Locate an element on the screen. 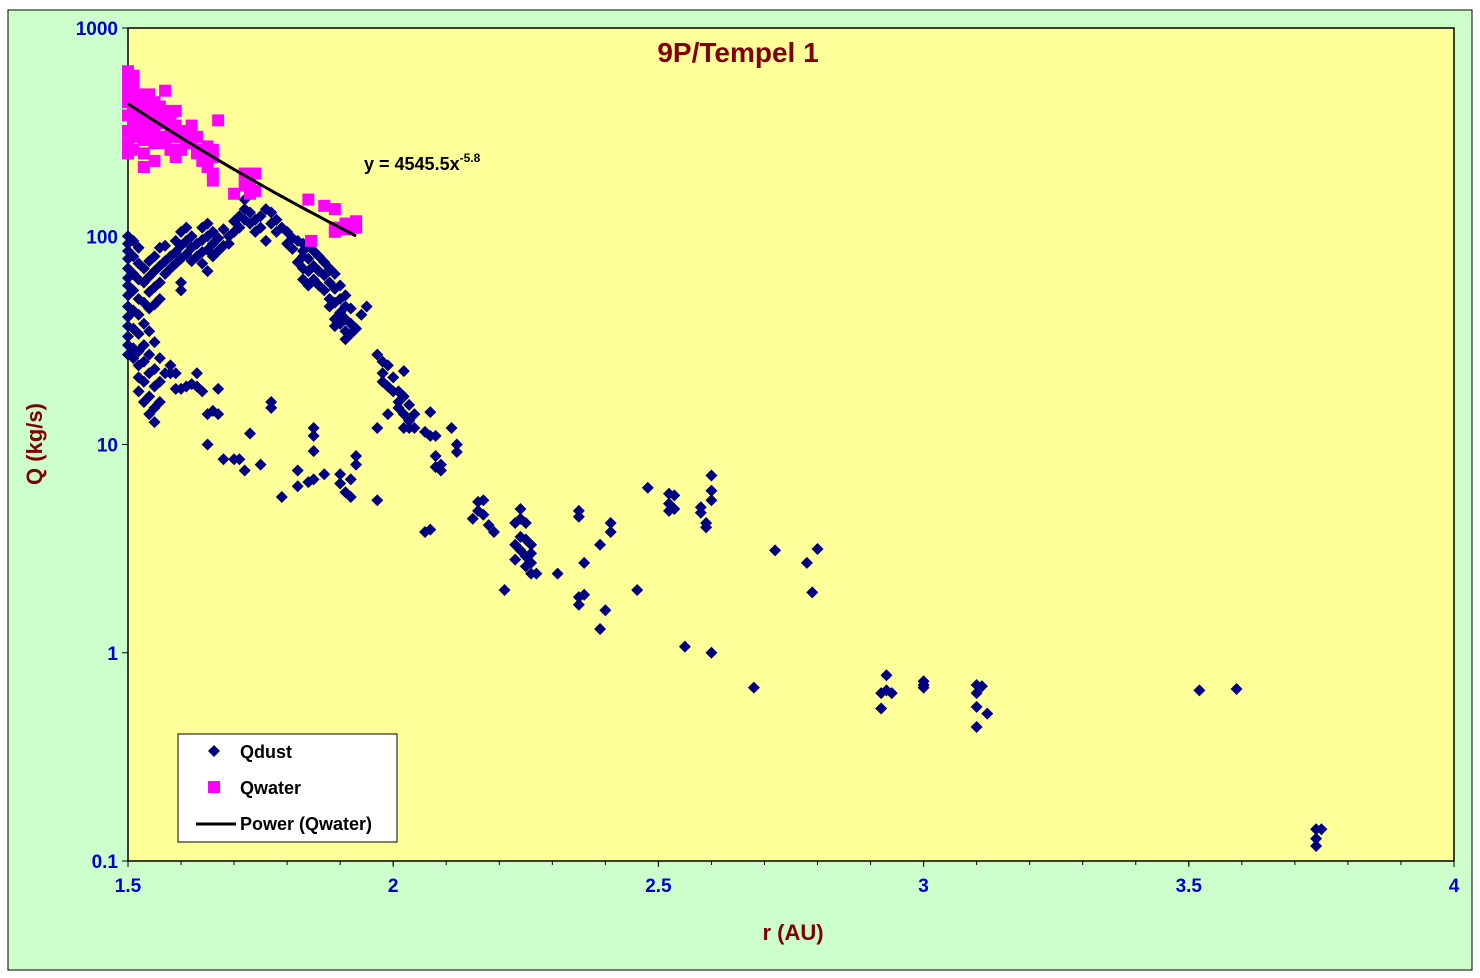 The image size is (1480, 978). legend-water-label: Qwater is located at coordinates (270, 788).